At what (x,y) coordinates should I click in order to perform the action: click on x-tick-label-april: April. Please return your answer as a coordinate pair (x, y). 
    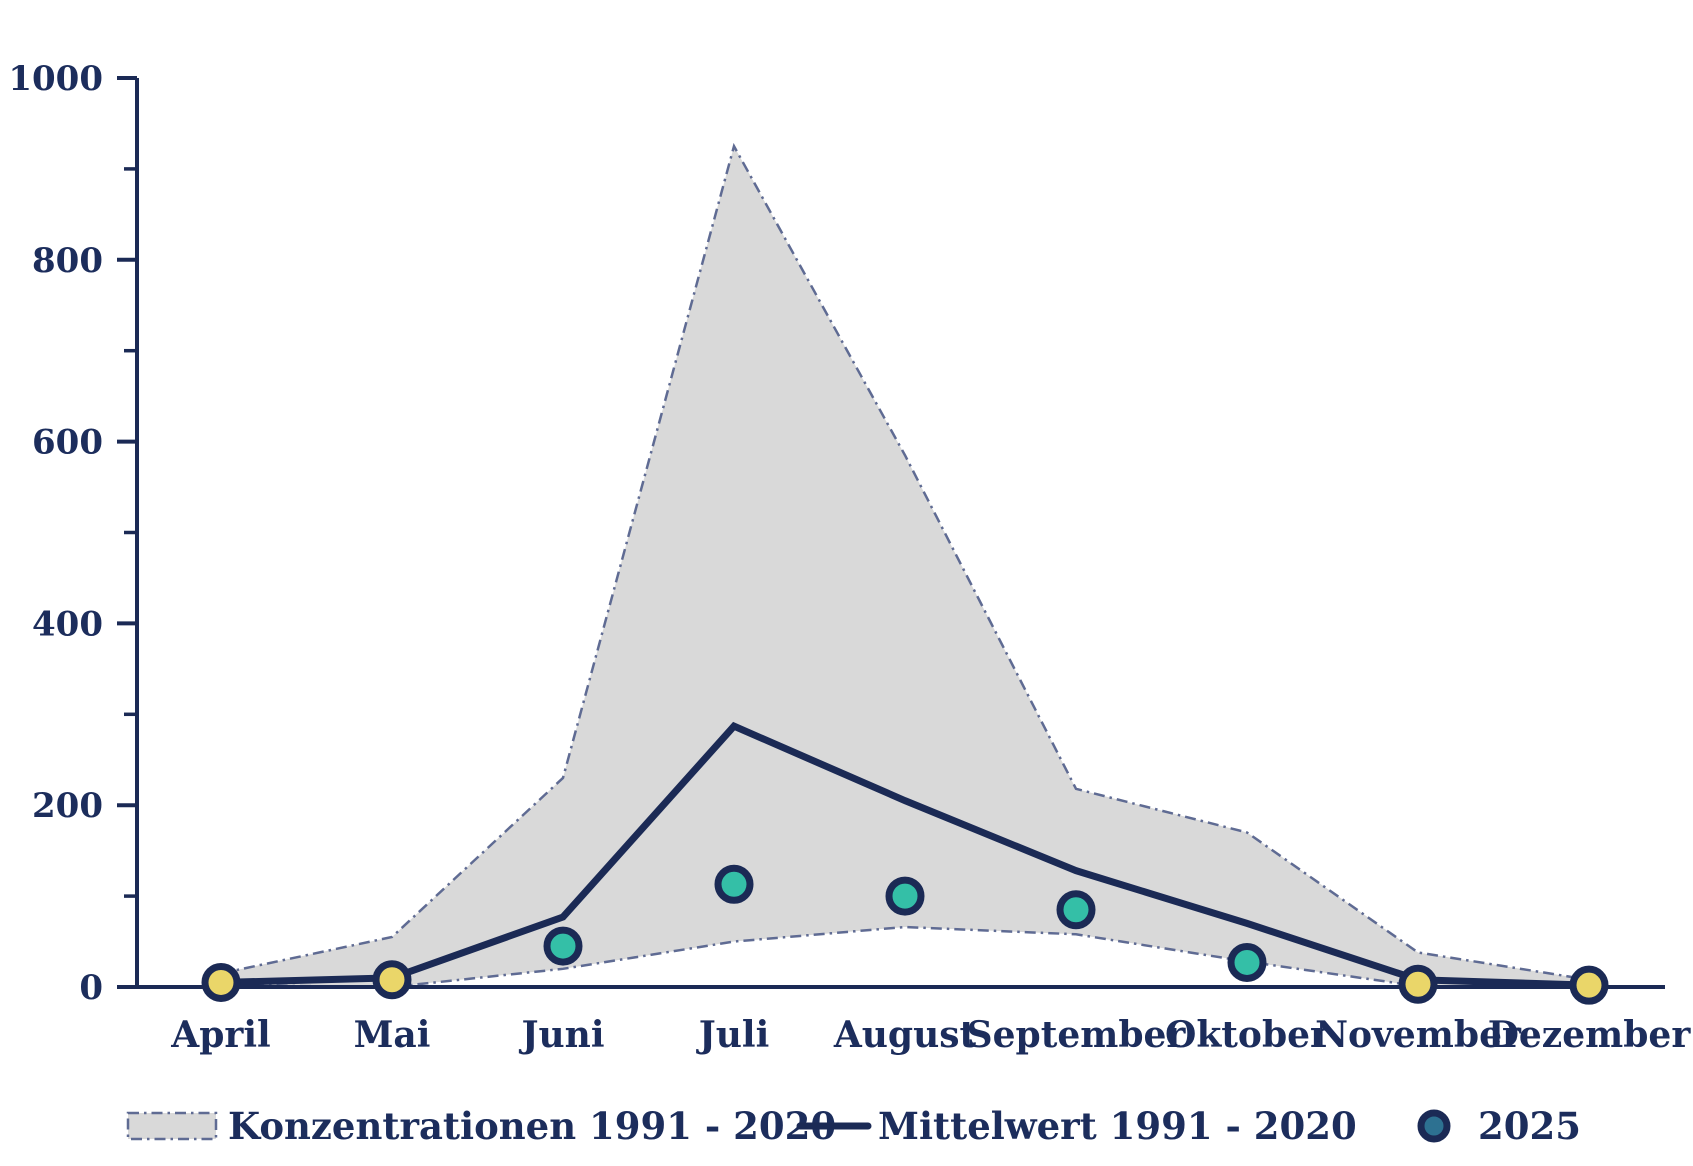
    Looking at the image, I should click on (220, 1035).